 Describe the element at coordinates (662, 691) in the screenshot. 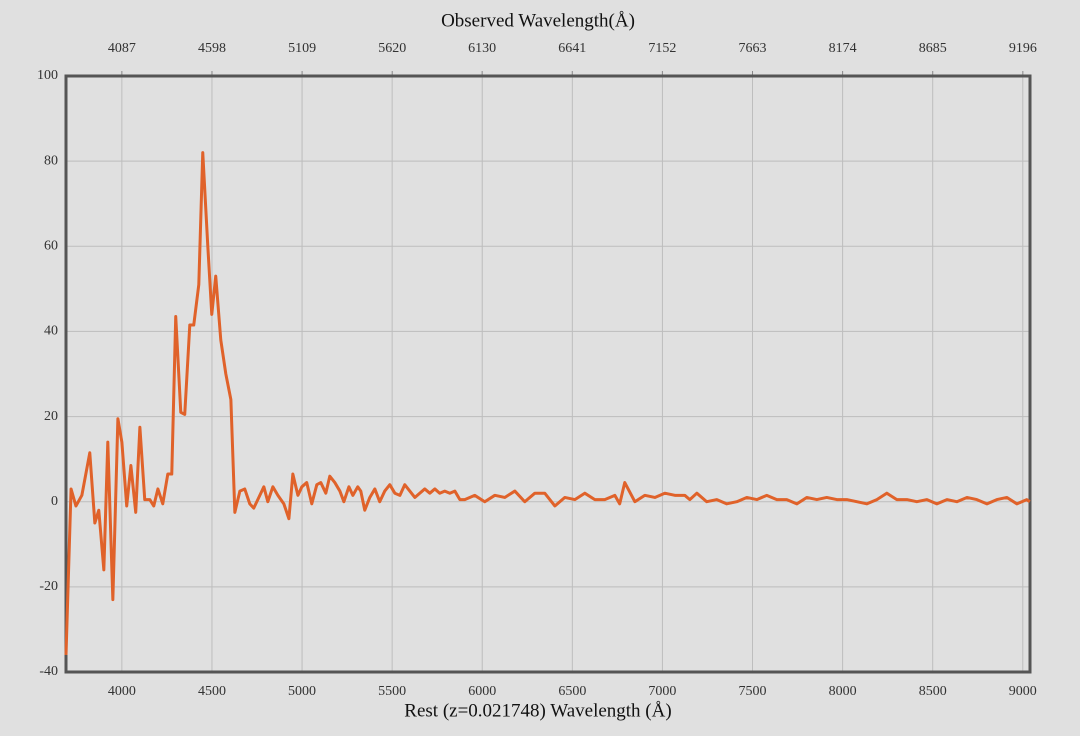

I see `x-tick-label: 7000` at that location.